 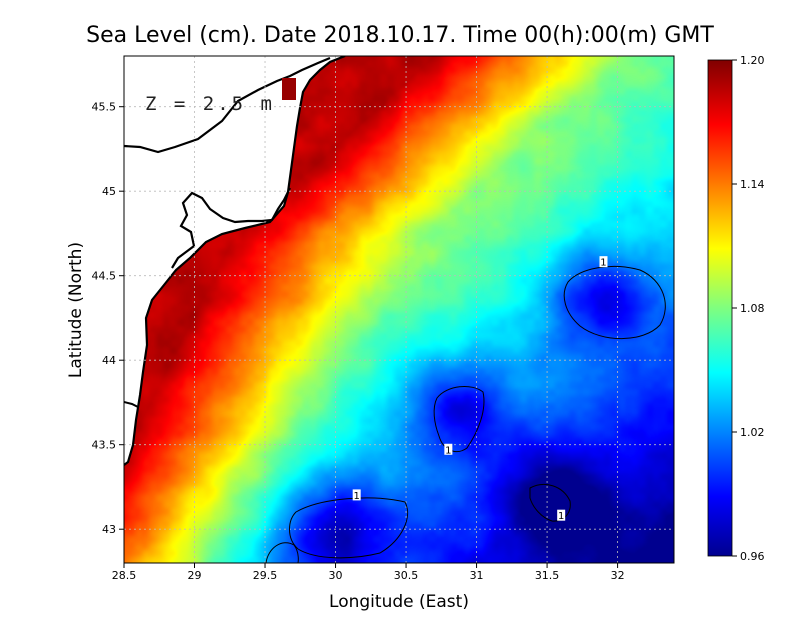 I want to click on lagoon-outline, so click(x=231, y=228).